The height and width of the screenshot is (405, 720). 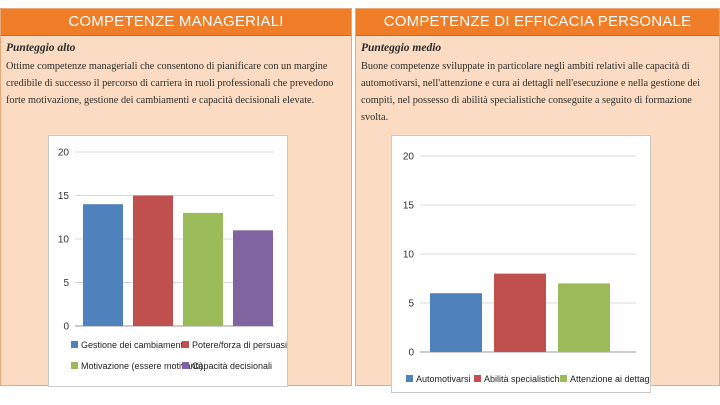 What do you see at coordinates (239, 345) in the screenshot?
I see `legend-label: Potere/forza di persuasione` at bounding box center [239, 345].